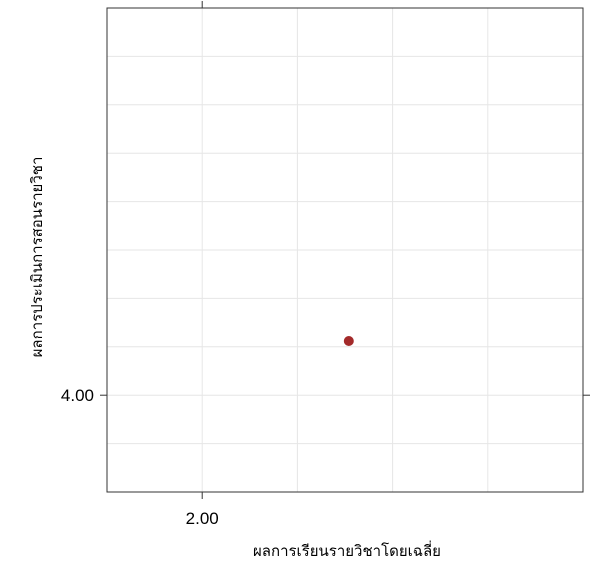  I want to click on y-tick-label: 4.00, so click(77, 395).